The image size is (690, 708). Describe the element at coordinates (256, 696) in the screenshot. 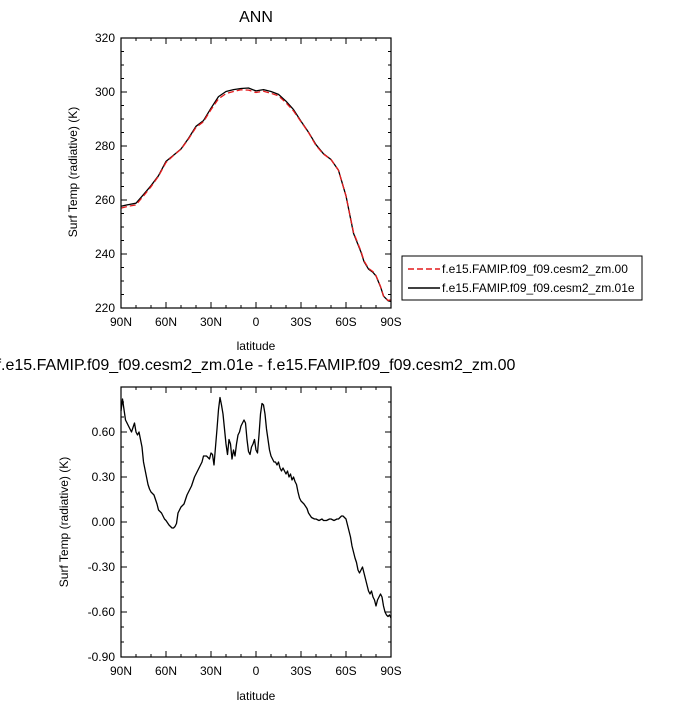

I see `bottom-chart-x-axis-label: latitude` at that location.